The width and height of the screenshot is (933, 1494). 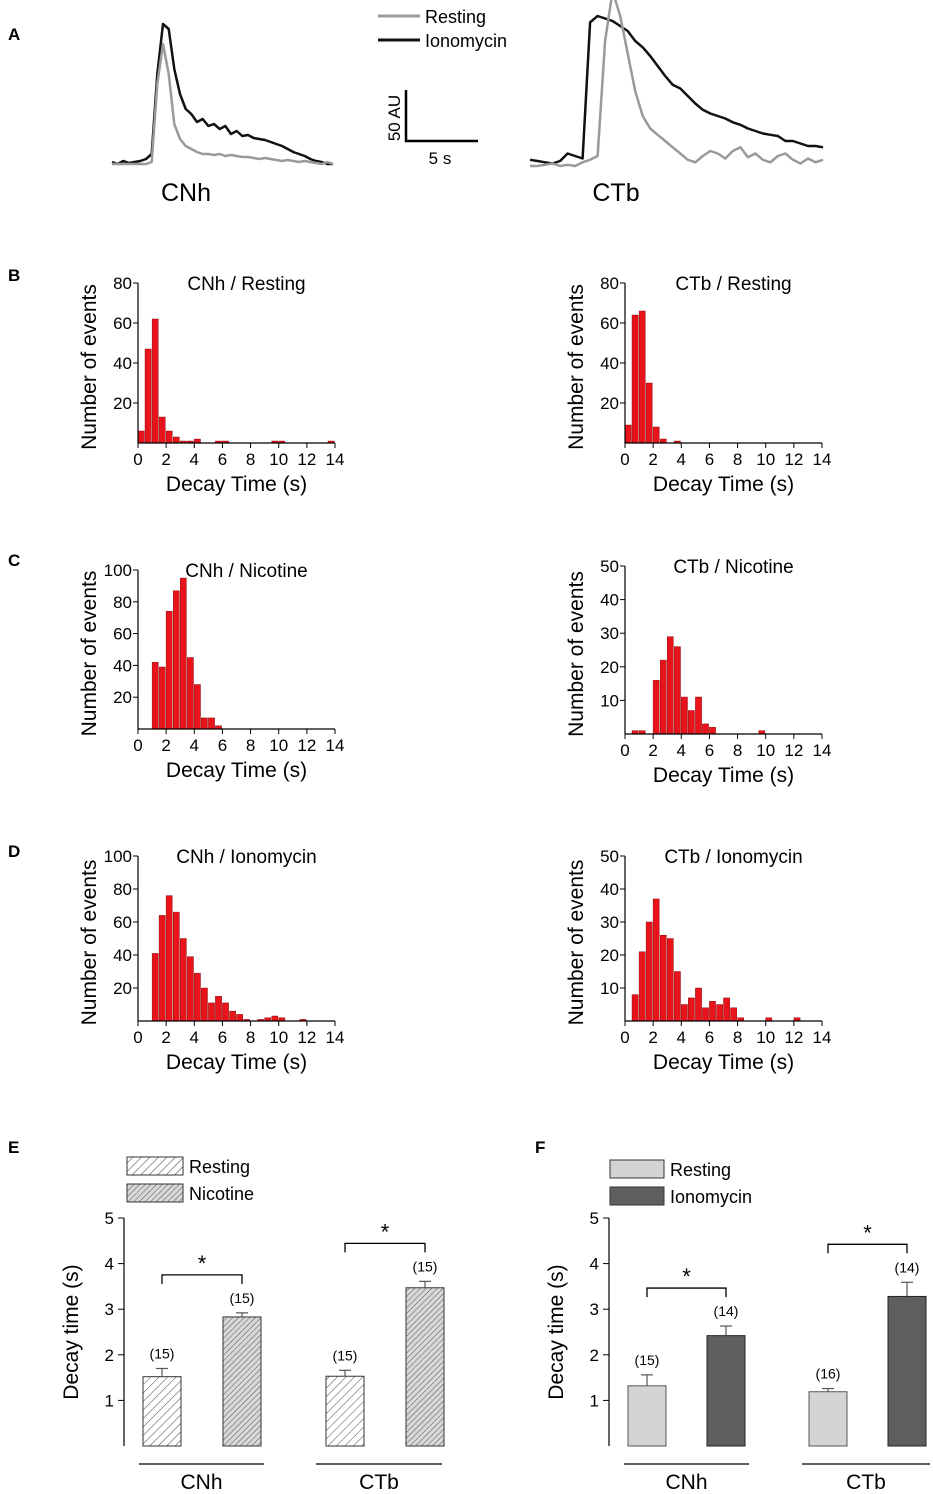 I want to click on sample-size-label: (16), so click(x=828, y=1374).